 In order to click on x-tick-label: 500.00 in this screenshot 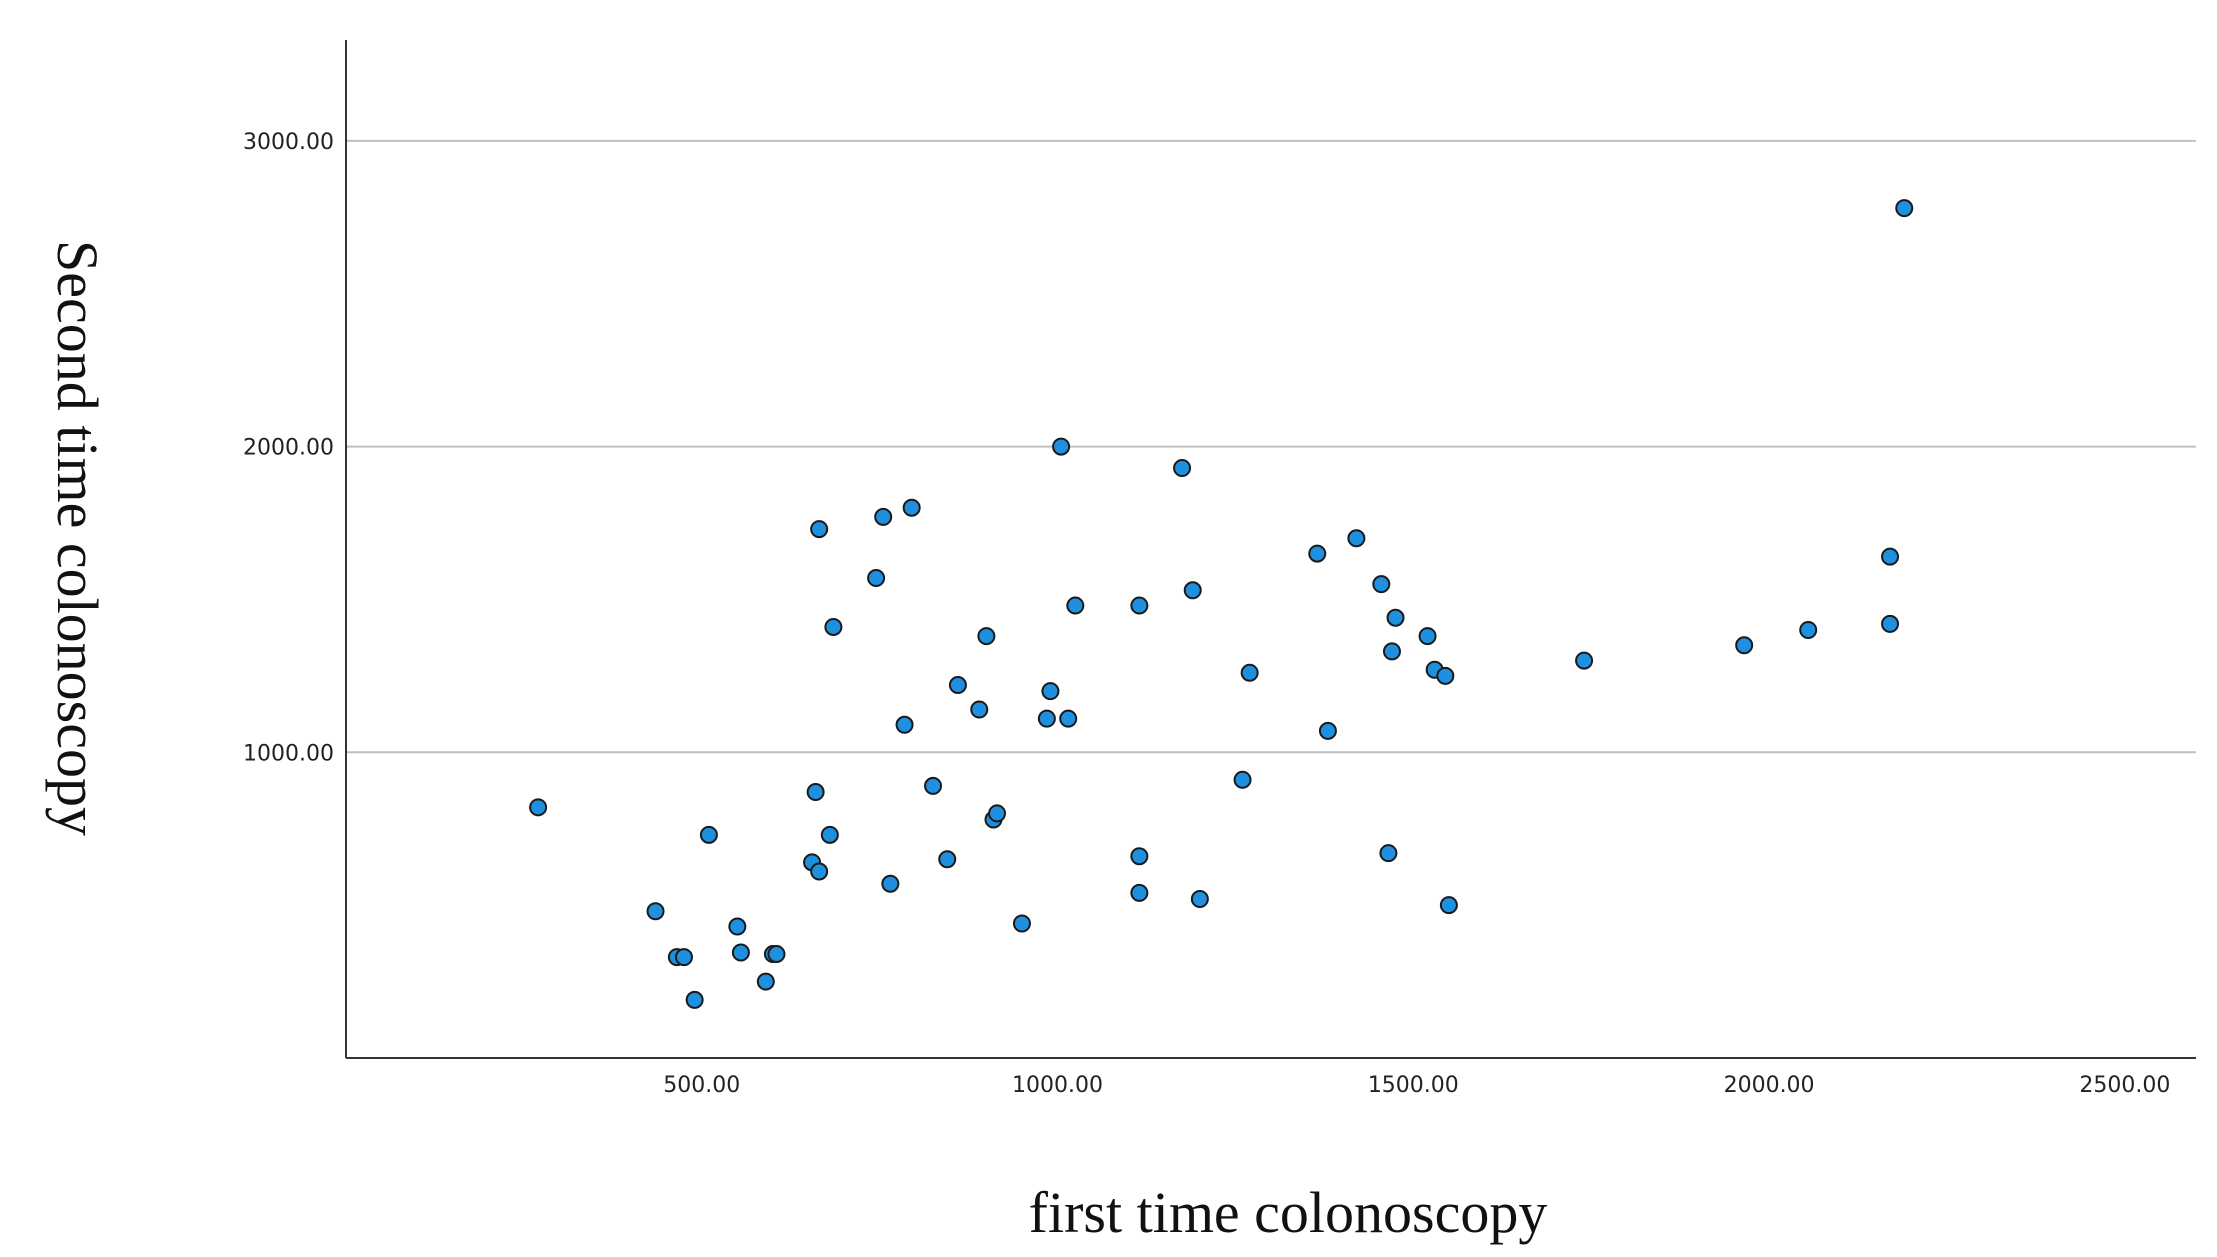, I will do `click(701, 1085)`.